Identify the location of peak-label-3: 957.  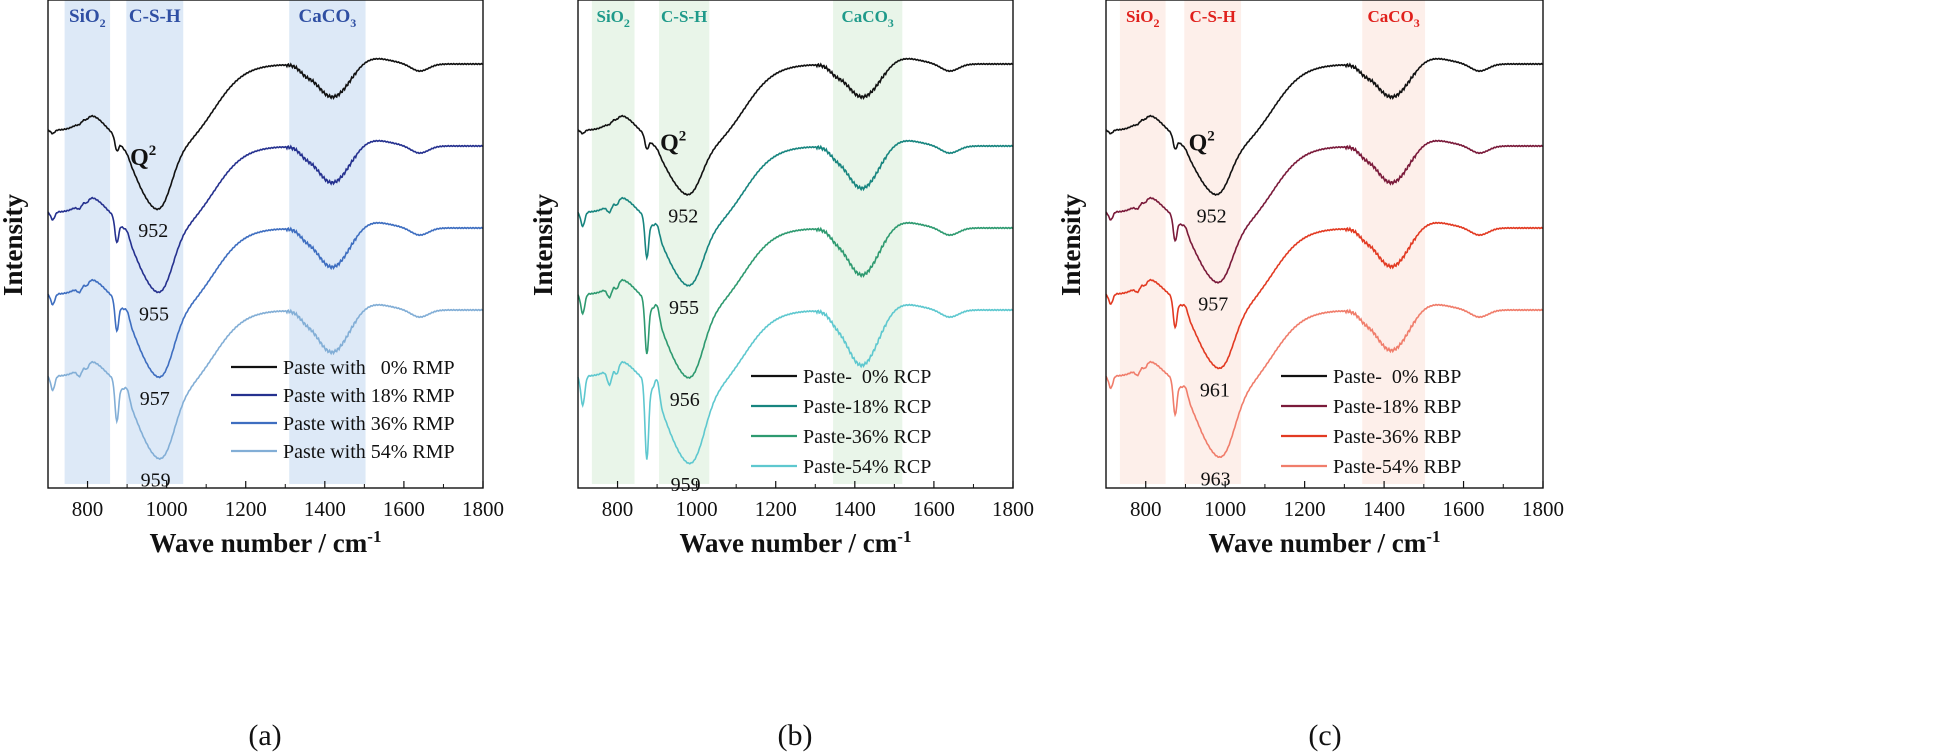
(155, 399).